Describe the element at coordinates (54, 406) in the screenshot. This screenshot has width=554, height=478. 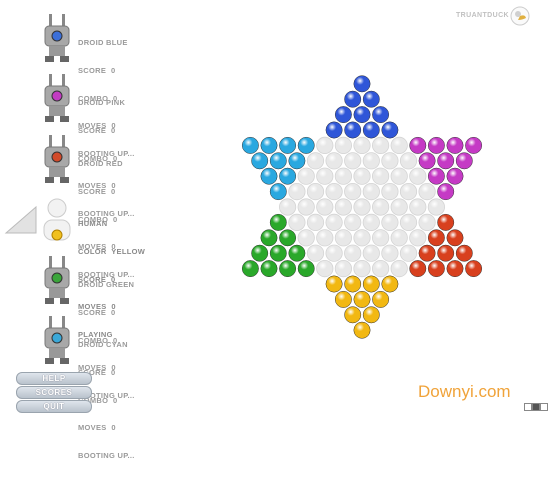
I see `quit-button: QUIT` at that location.